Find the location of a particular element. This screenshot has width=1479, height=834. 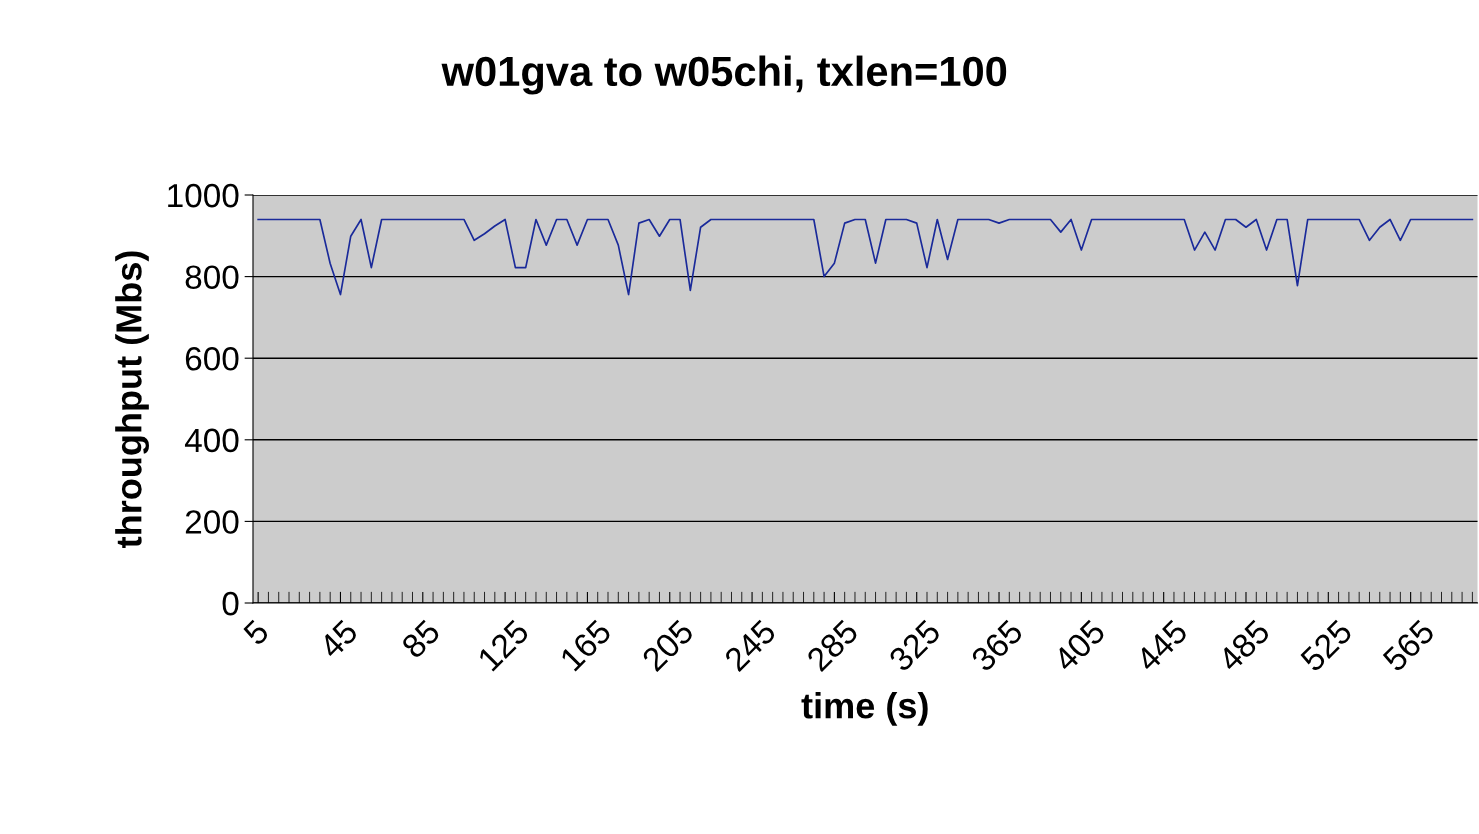

y-tick-label: 600 is located at coordinates (212, 359).